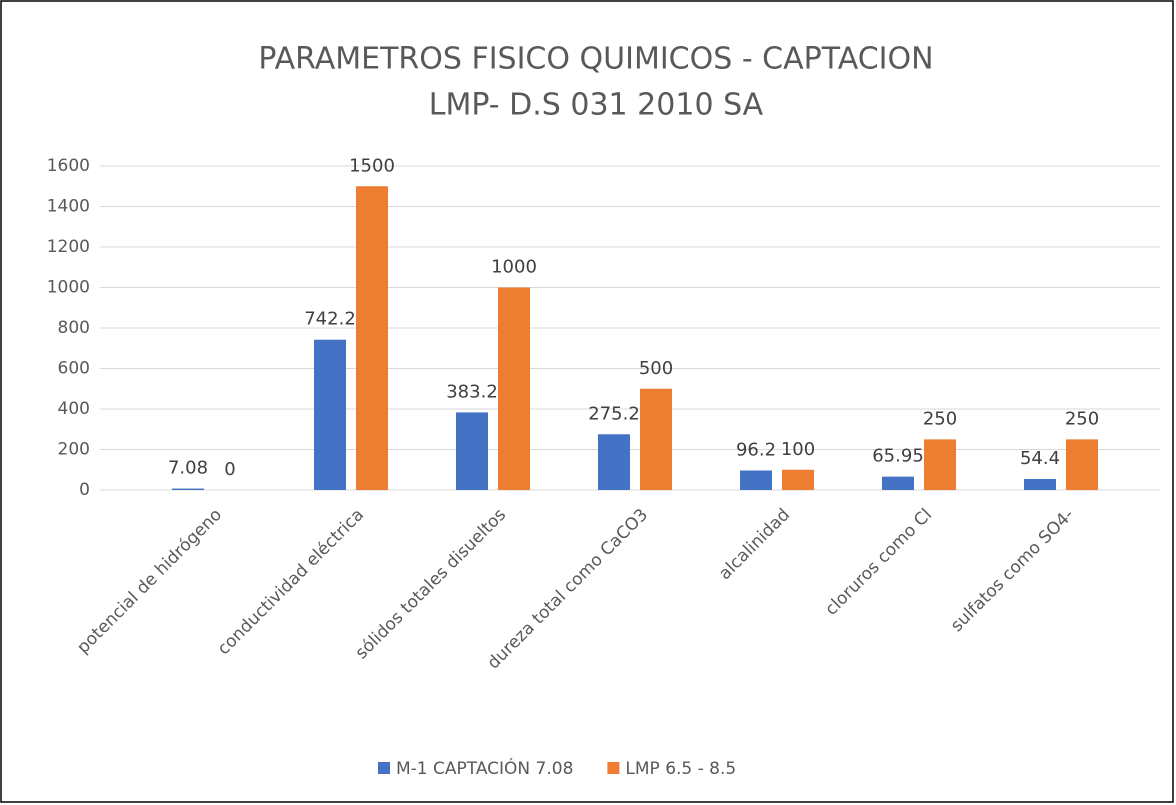  What do you see at coordinates (74, 450) in the screenshot?
I see `y-tick-label: 200` at bounding box center [74, 450].